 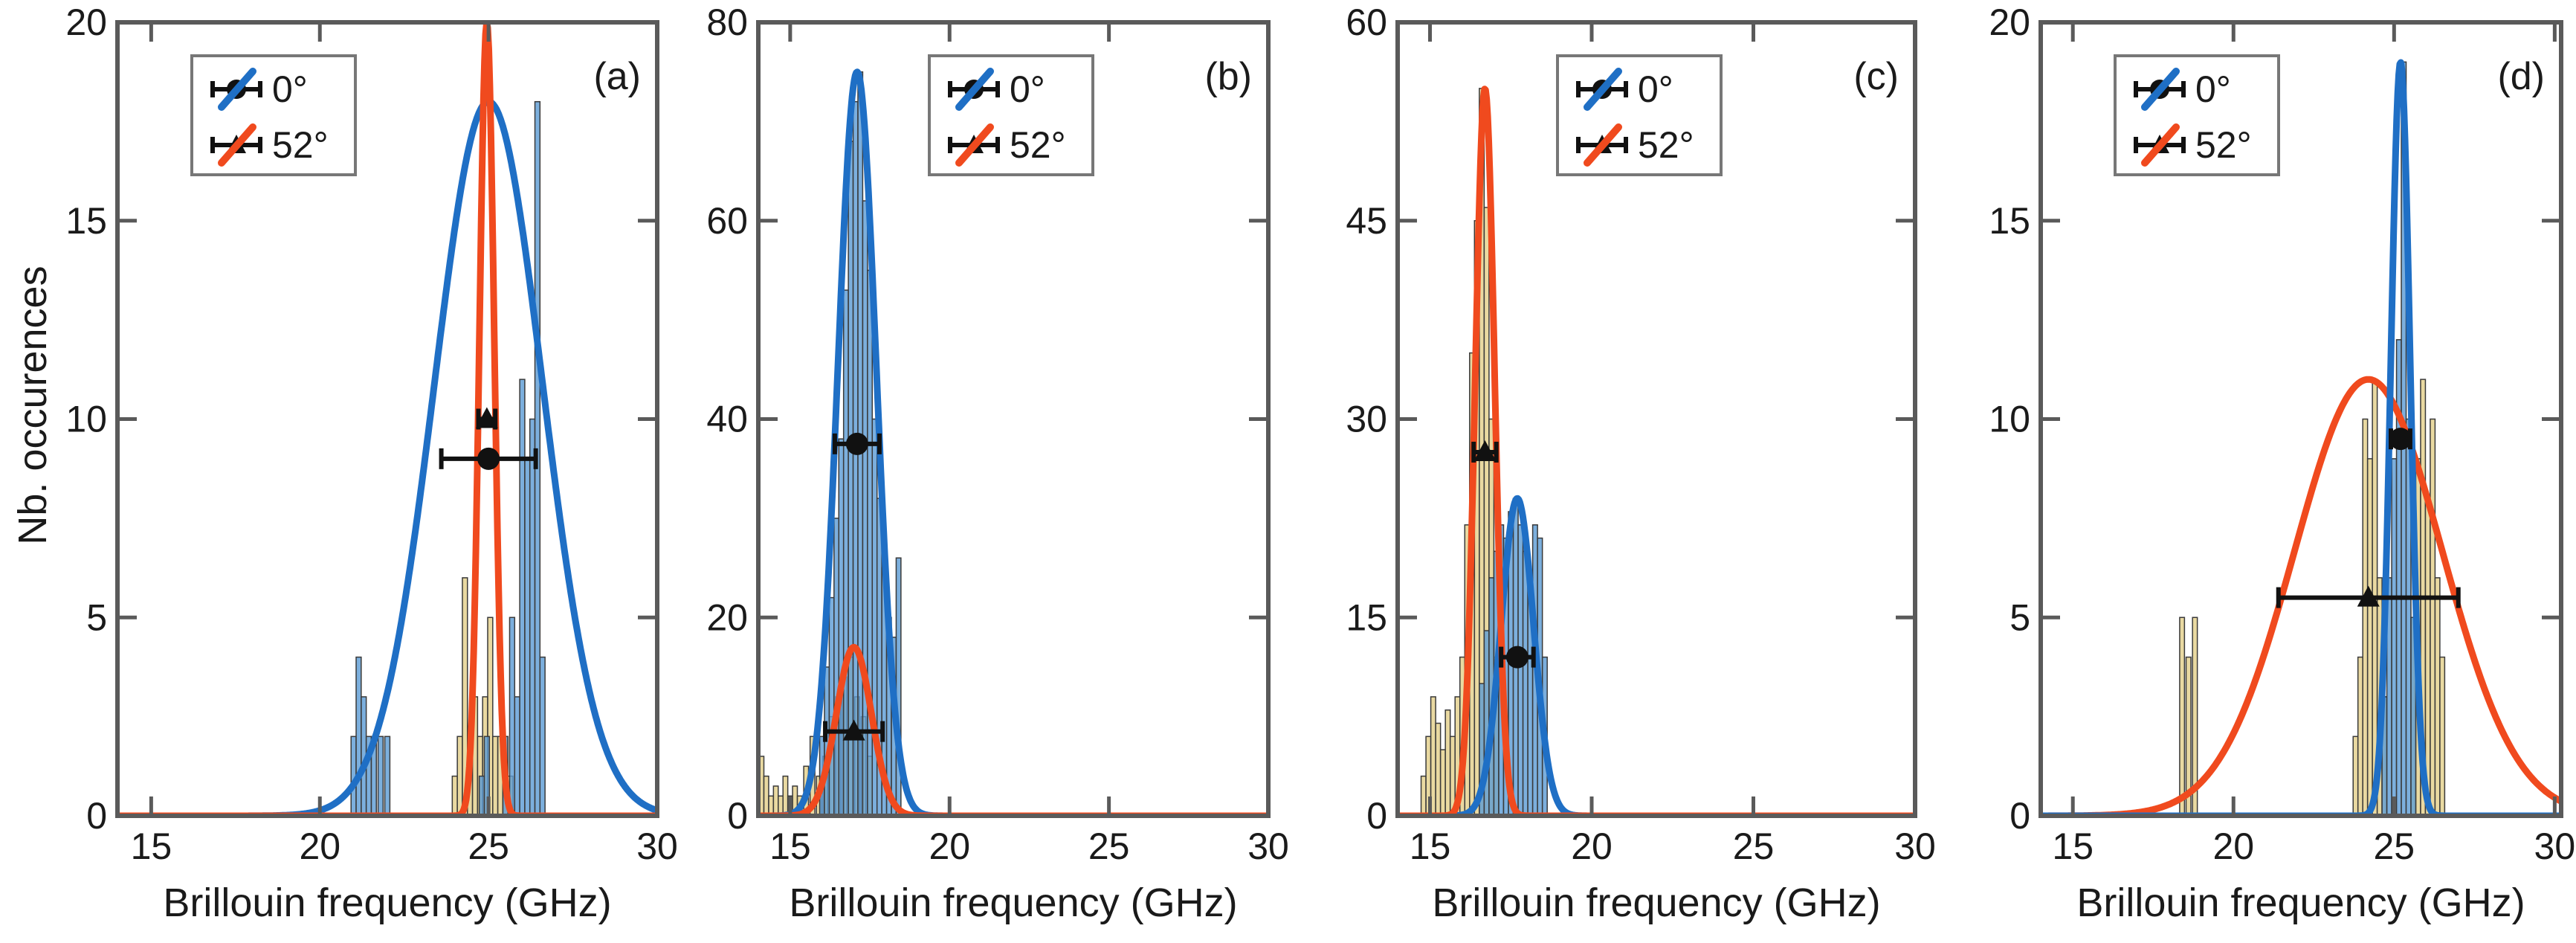 What do you see at coordinates (727, 420) in the screenshot?
I see `y-tick-label: 40` at bounding box center [727, 420].